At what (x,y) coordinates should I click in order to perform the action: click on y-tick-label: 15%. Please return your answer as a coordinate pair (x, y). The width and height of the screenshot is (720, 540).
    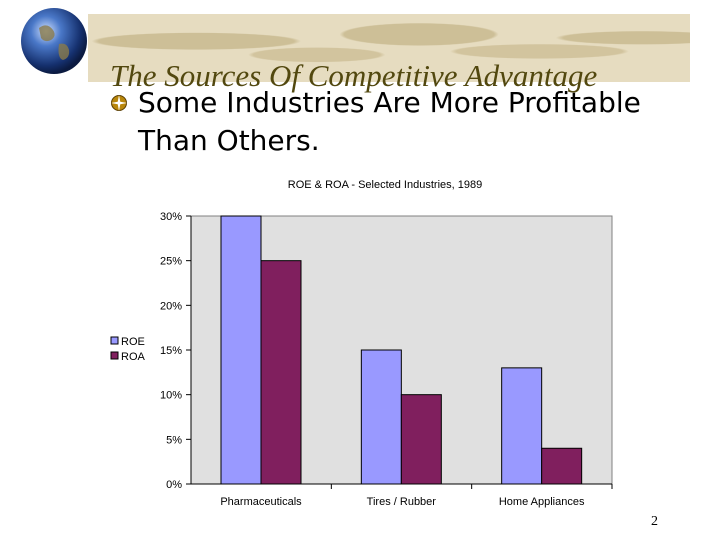
    Looking at the image, I should click on (171, 351).